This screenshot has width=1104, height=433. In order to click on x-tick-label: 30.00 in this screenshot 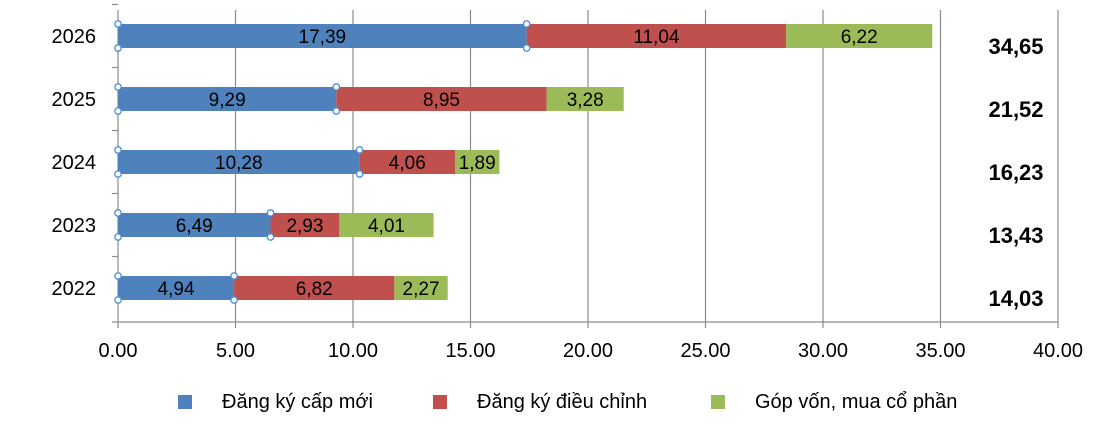, I will do `click(823, 351)`.